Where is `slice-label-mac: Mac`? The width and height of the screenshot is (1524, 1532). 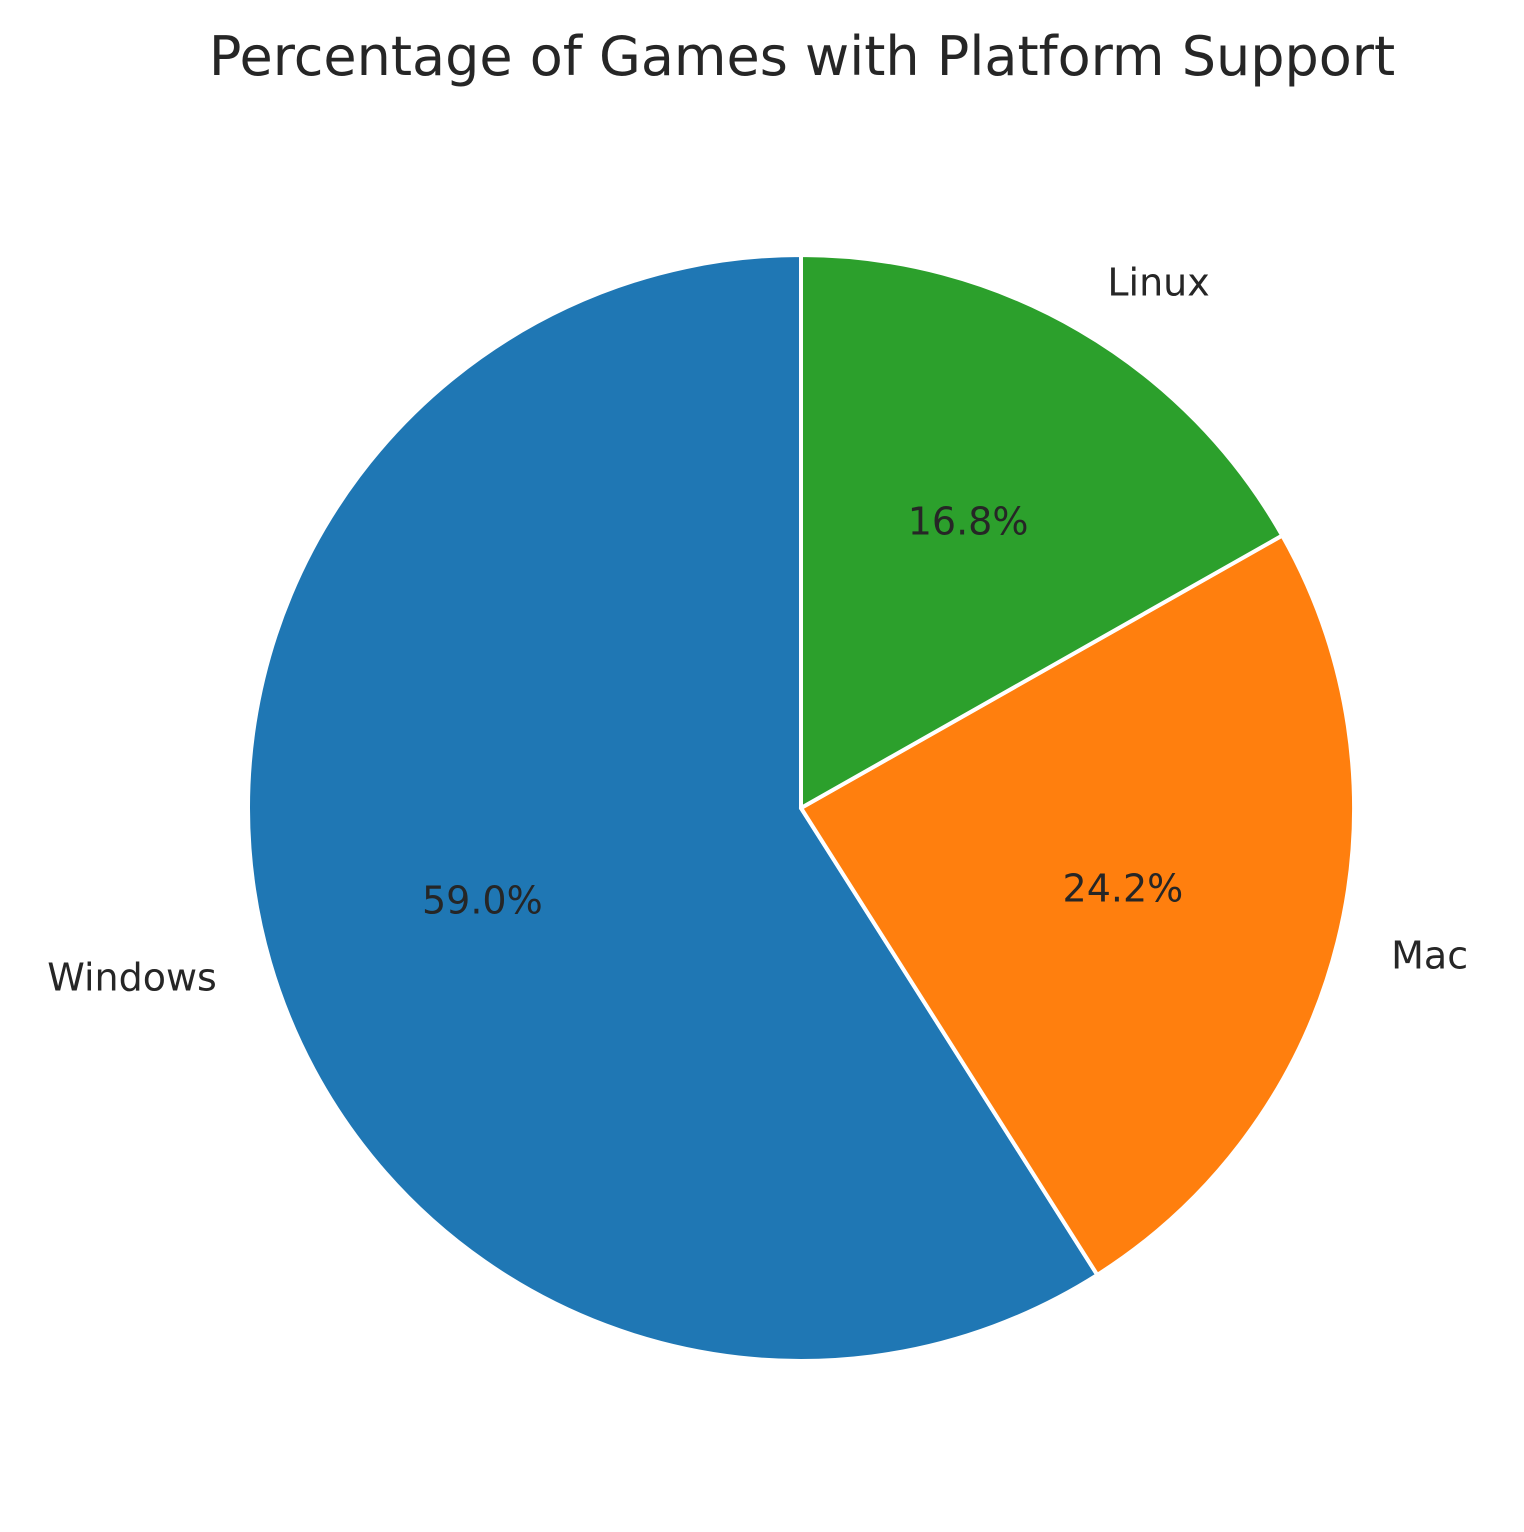 slice-label-mac: Mac is located at coordinates (1429, 956).